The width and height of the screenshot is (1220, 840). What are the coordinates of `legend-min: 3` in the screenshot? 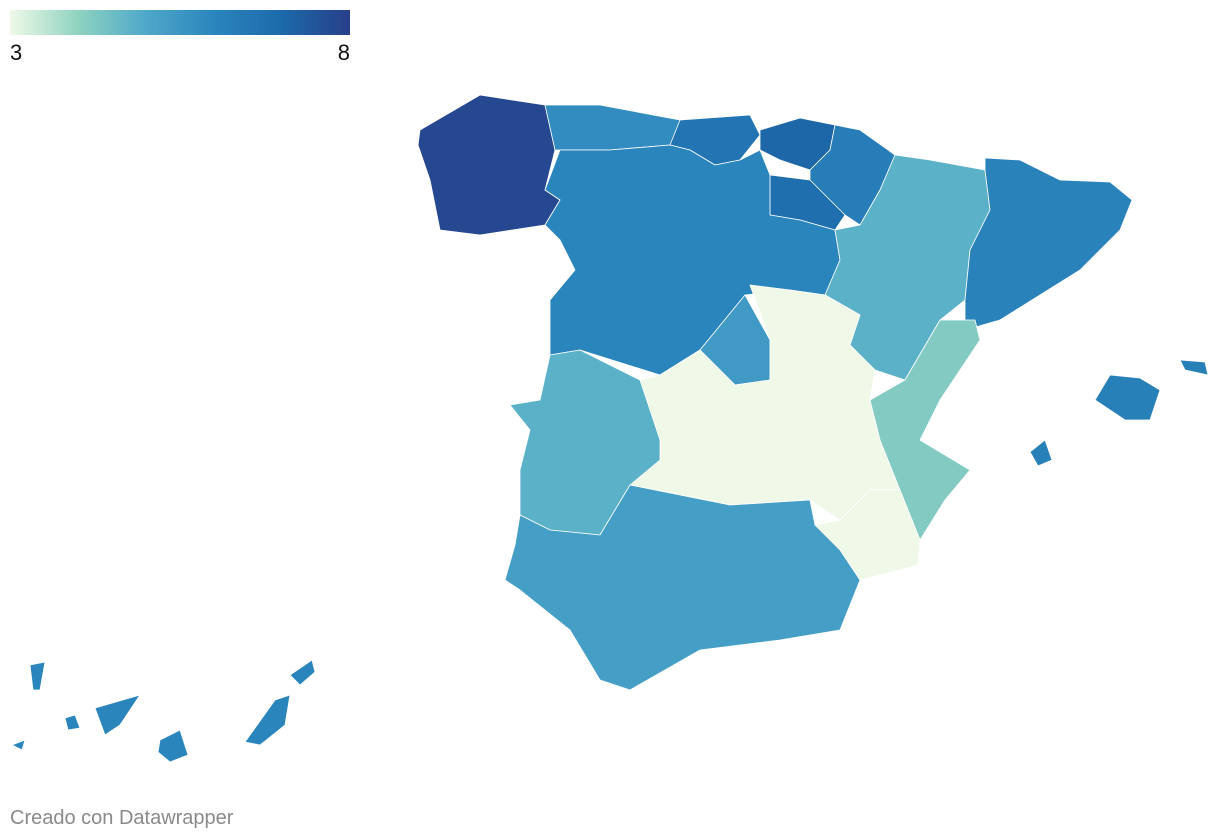 It's located at (16, 52).